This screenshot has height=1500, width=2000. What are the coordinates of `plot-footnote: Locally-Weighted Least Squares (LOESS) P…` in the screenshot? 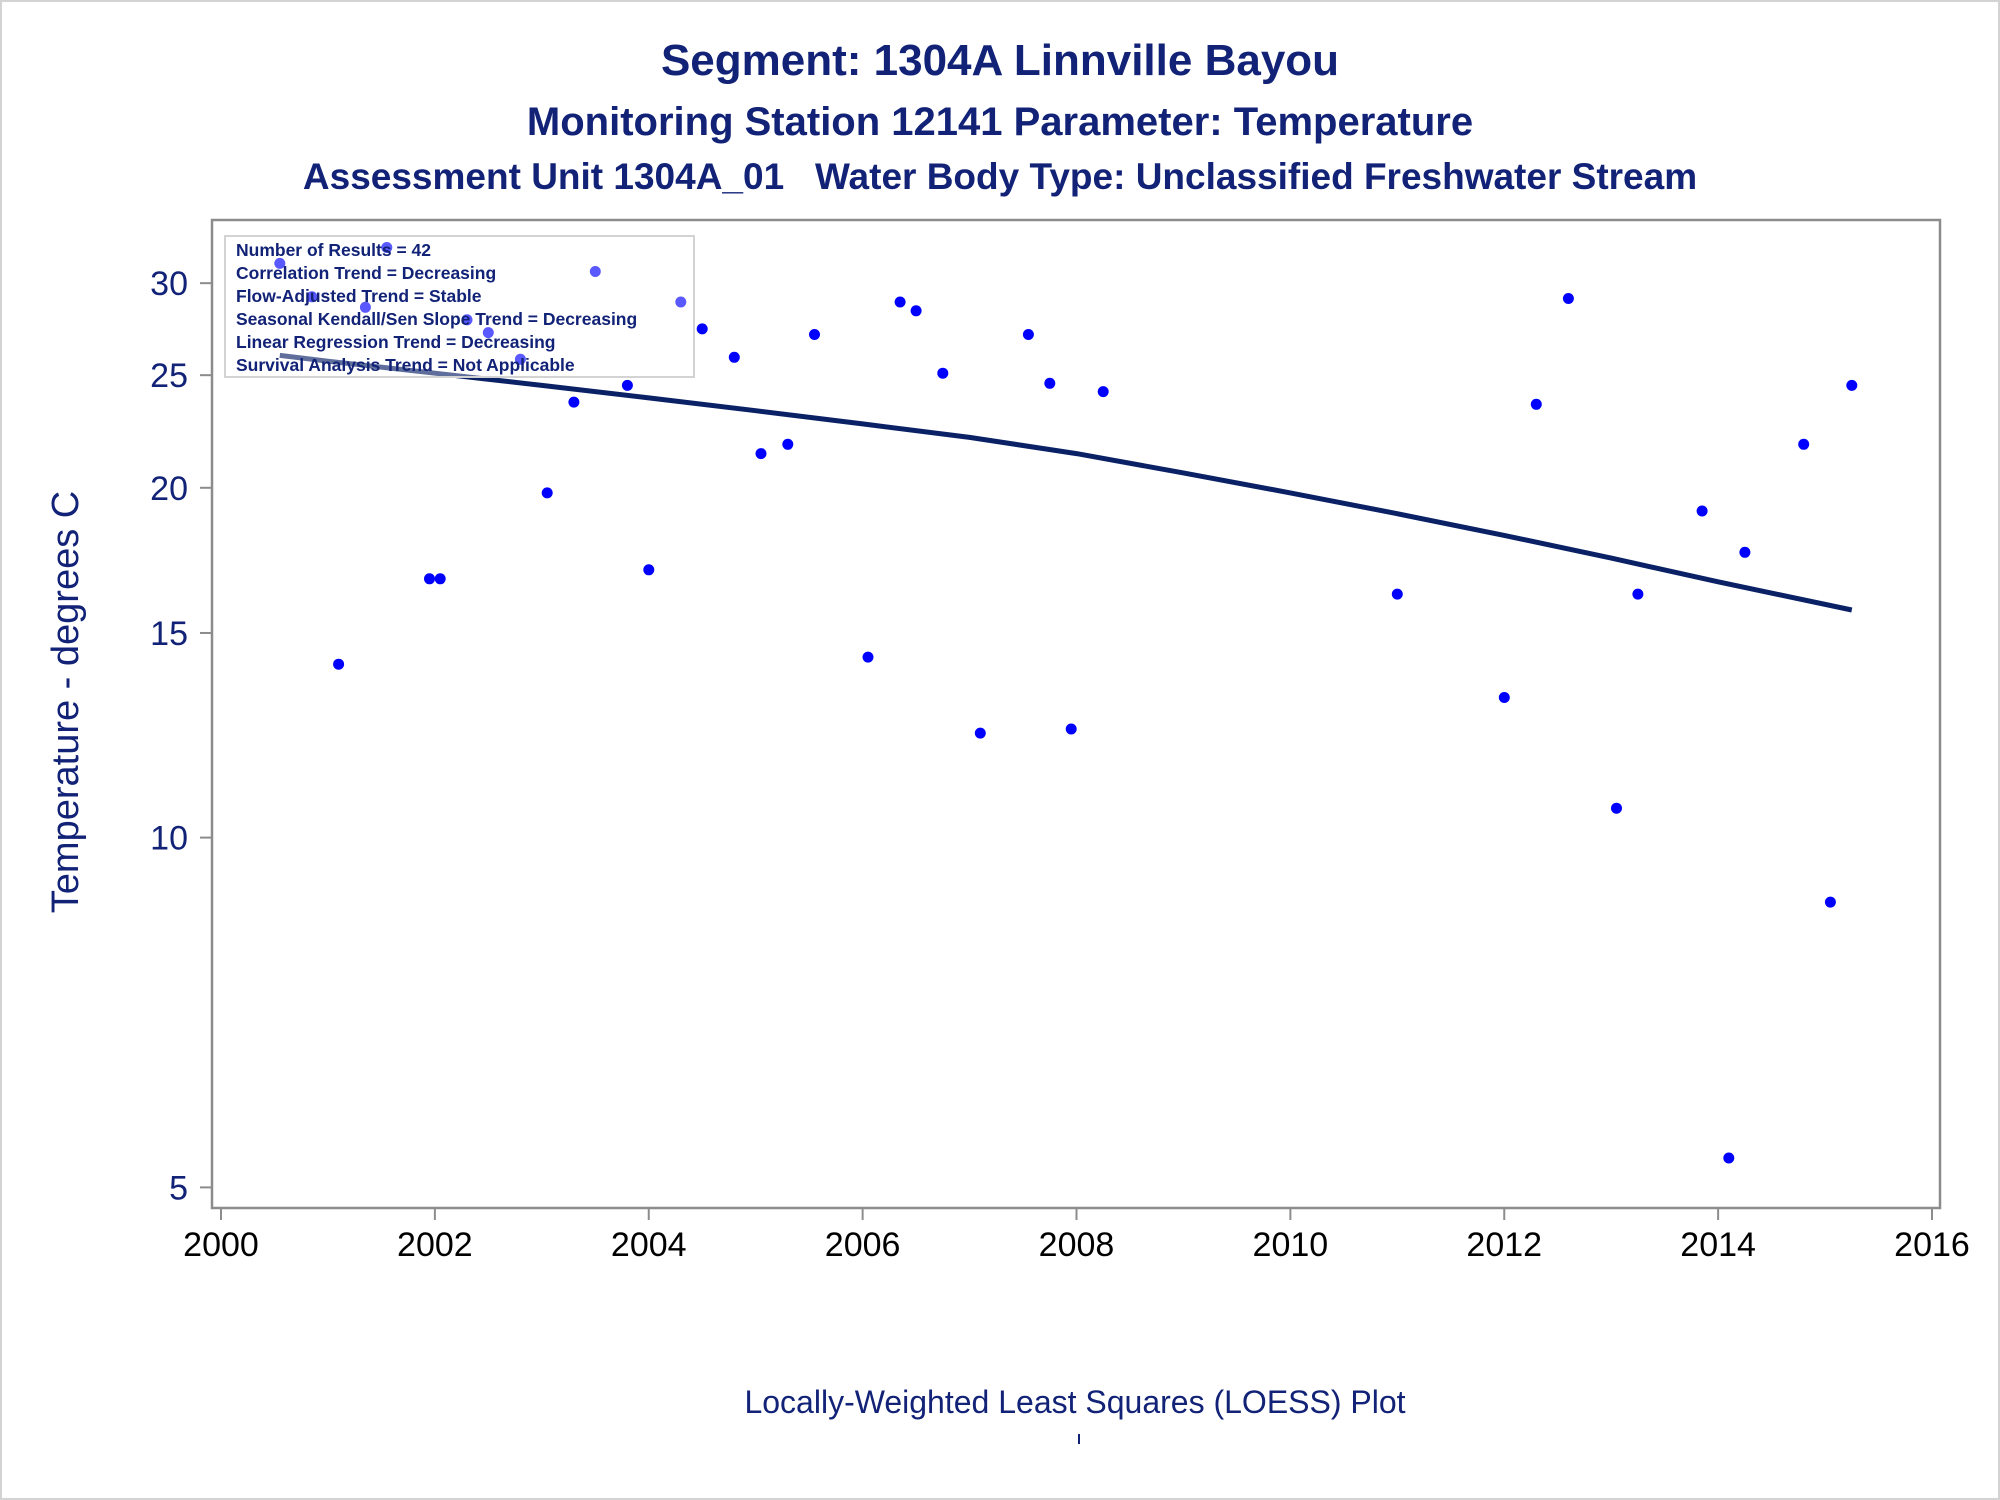 It's located at (1074, 1402).